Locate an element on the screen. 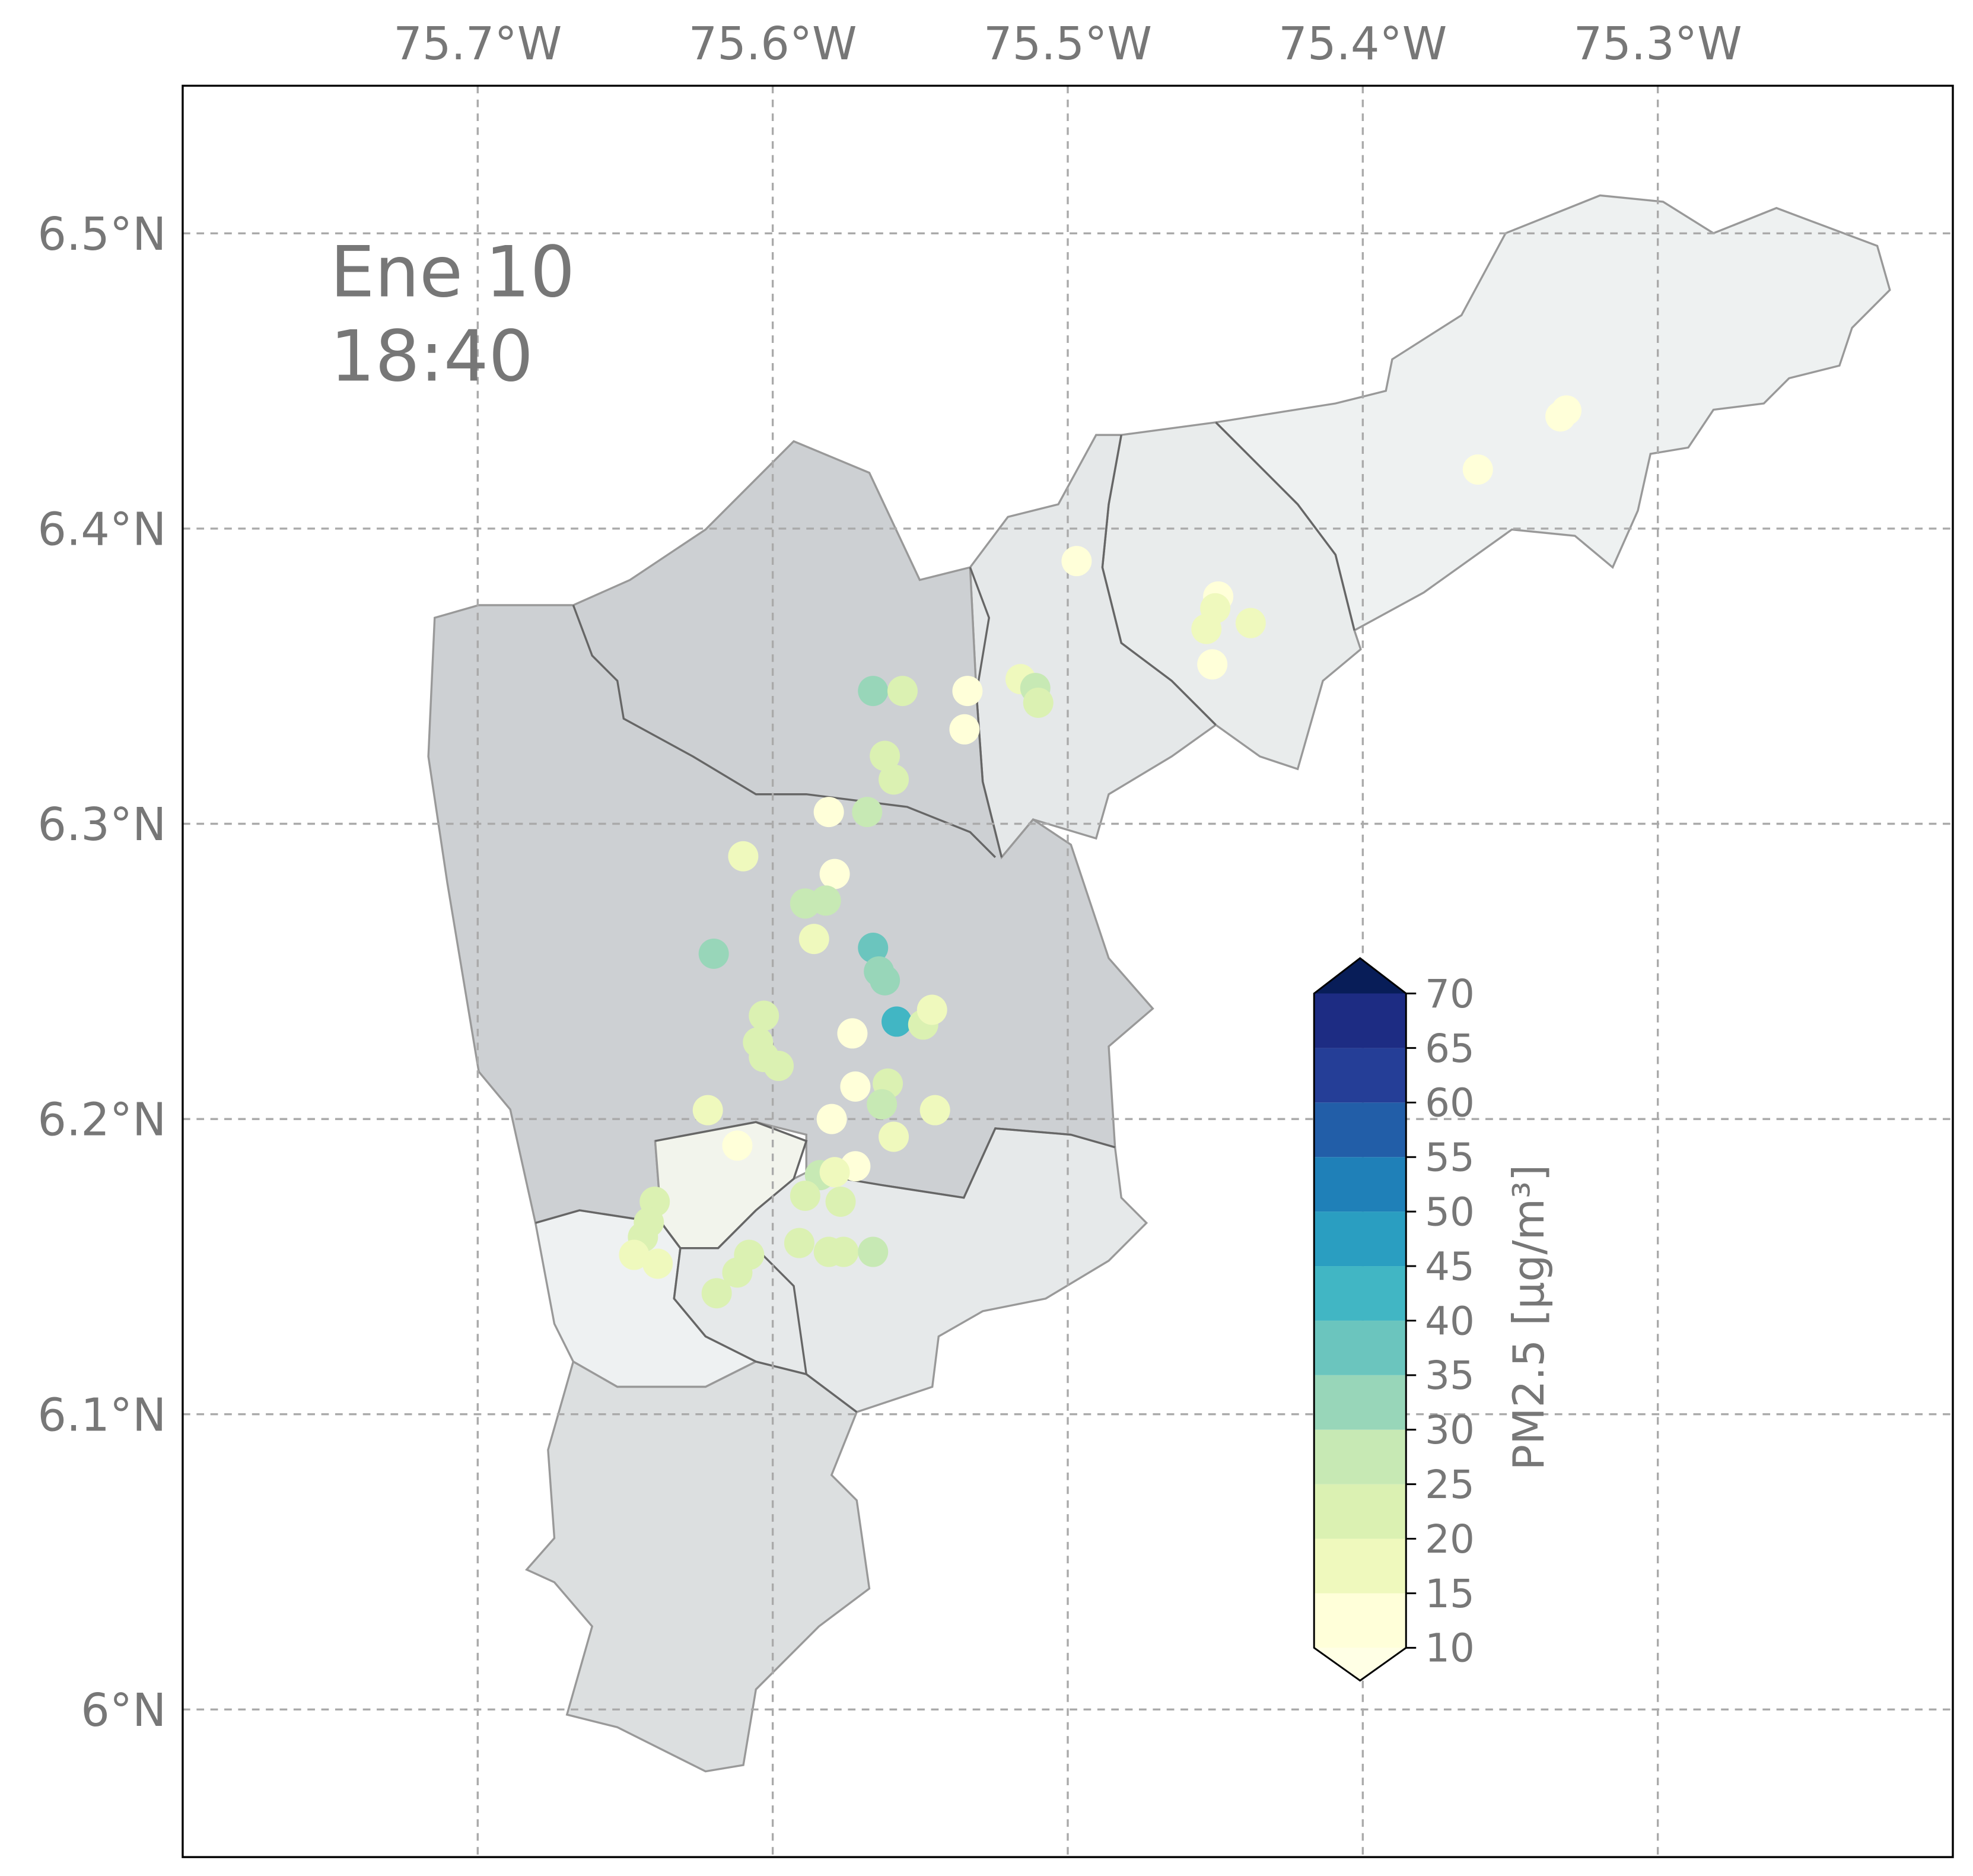  y-tick-label: 6°N is located at coordinates (124, 1710).